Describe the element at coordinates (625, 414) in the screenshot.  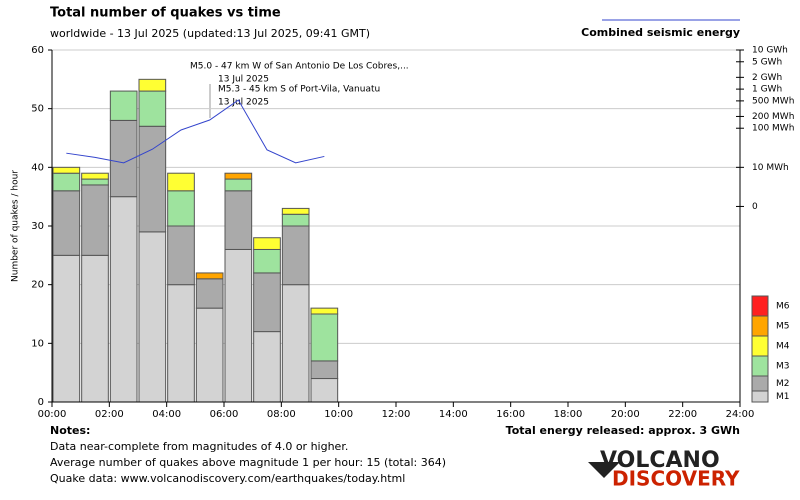
I see `x-tick-label: 20:00` at that location.